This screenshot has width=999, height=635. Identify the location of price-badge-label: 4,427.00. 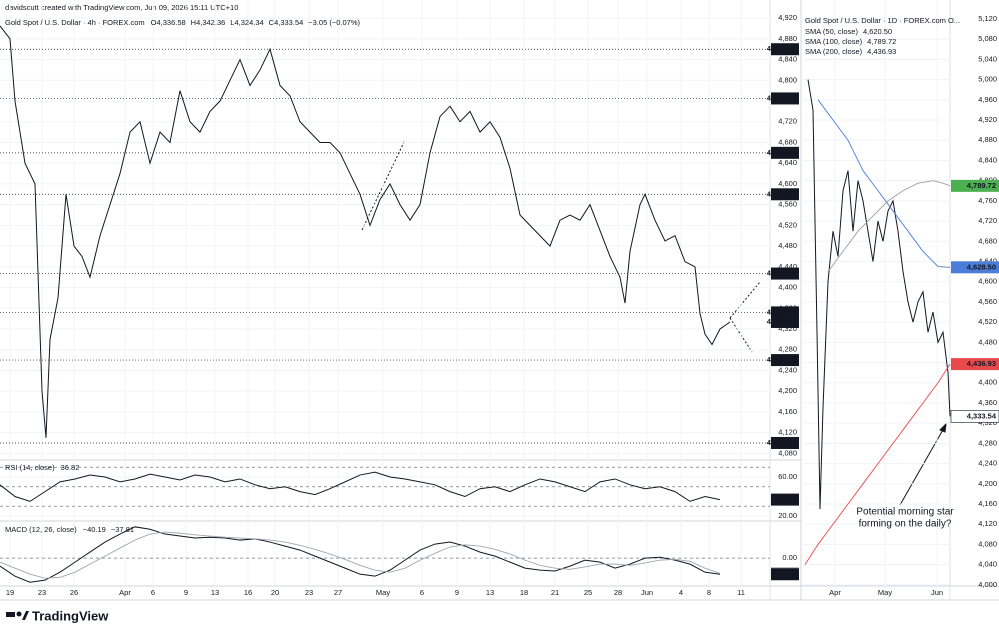
(781, 273).